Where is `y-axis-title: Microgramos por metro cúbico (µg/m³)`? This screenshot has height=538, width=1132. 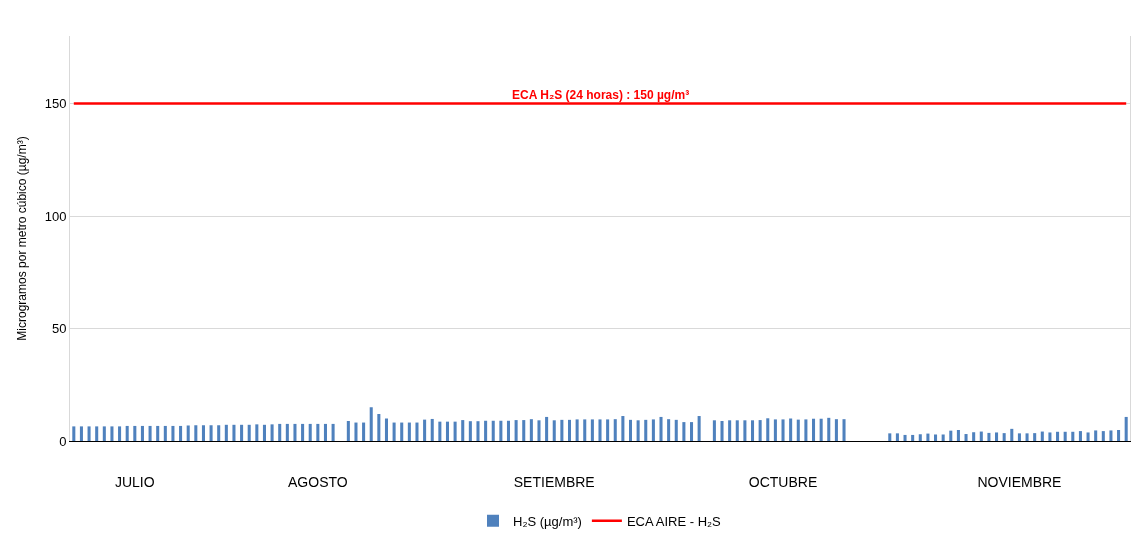 y-axis-title: Microgramos por metro cúbico (µg/m³) is located at coordinates (22, 238).